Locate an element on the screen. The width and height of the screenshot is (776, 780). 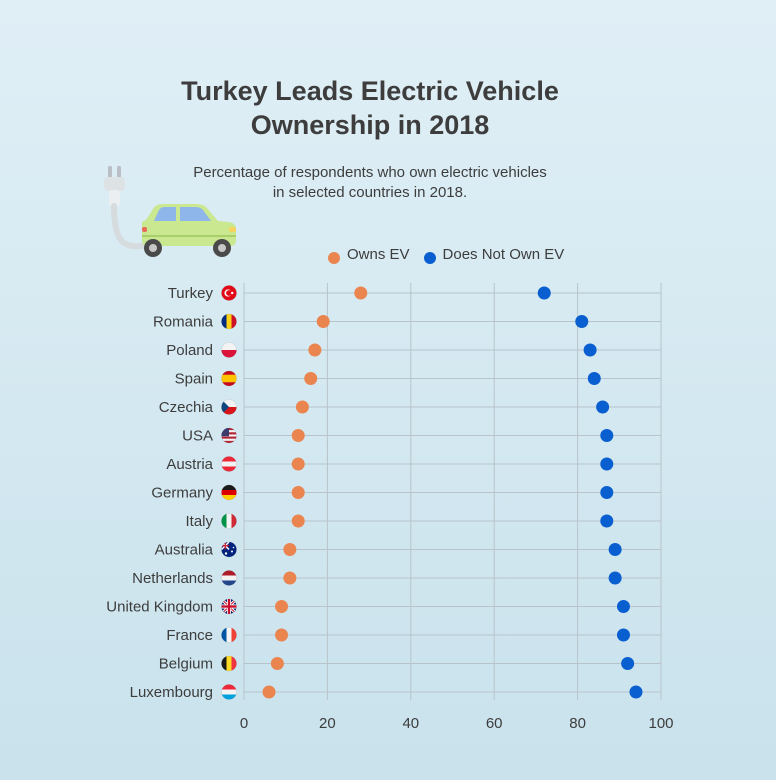
x-tick-label: 0 is located at coordinates (244, 723).